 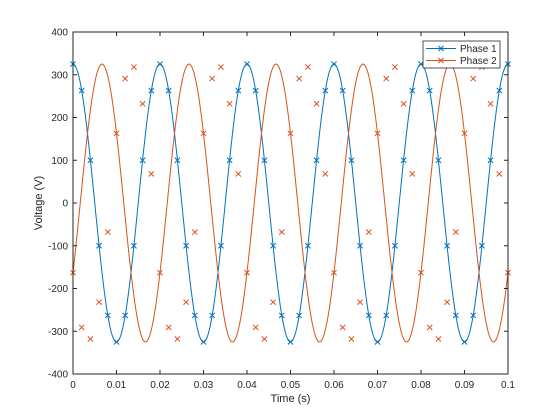 I want to click on legend-box, so click(x=461, y=54).